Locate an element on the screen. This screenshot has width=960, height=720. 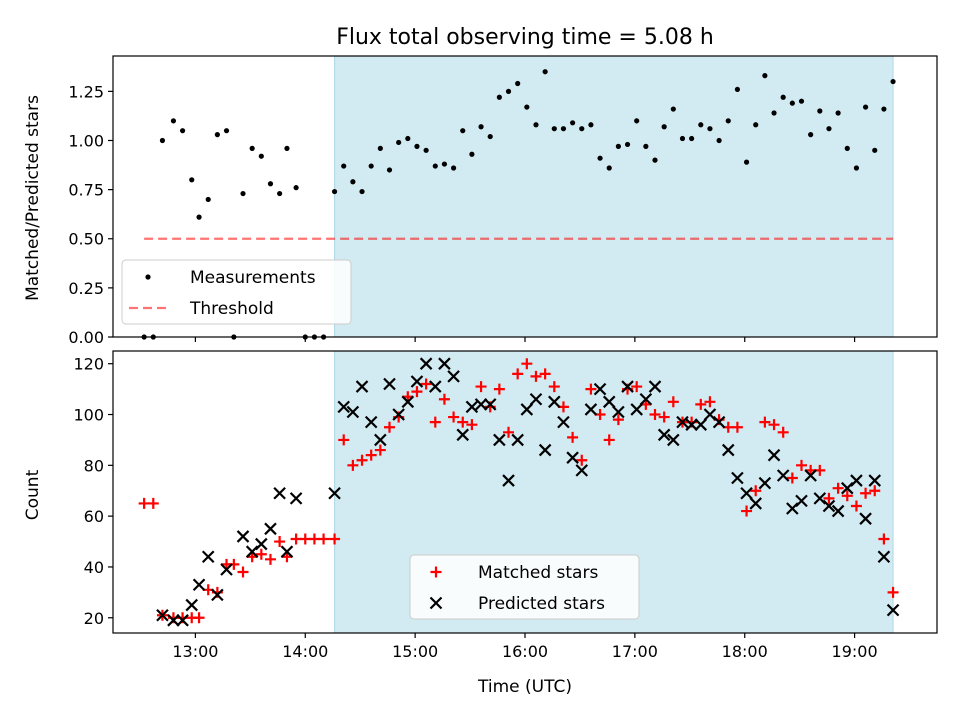
top-y-tick-label: 1.00 is located at coordinates (86, 140).